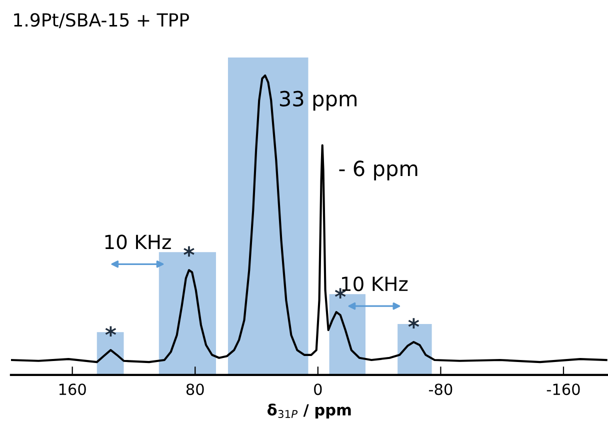  I want to click on x-tick-label: 0, so click(318, 390).